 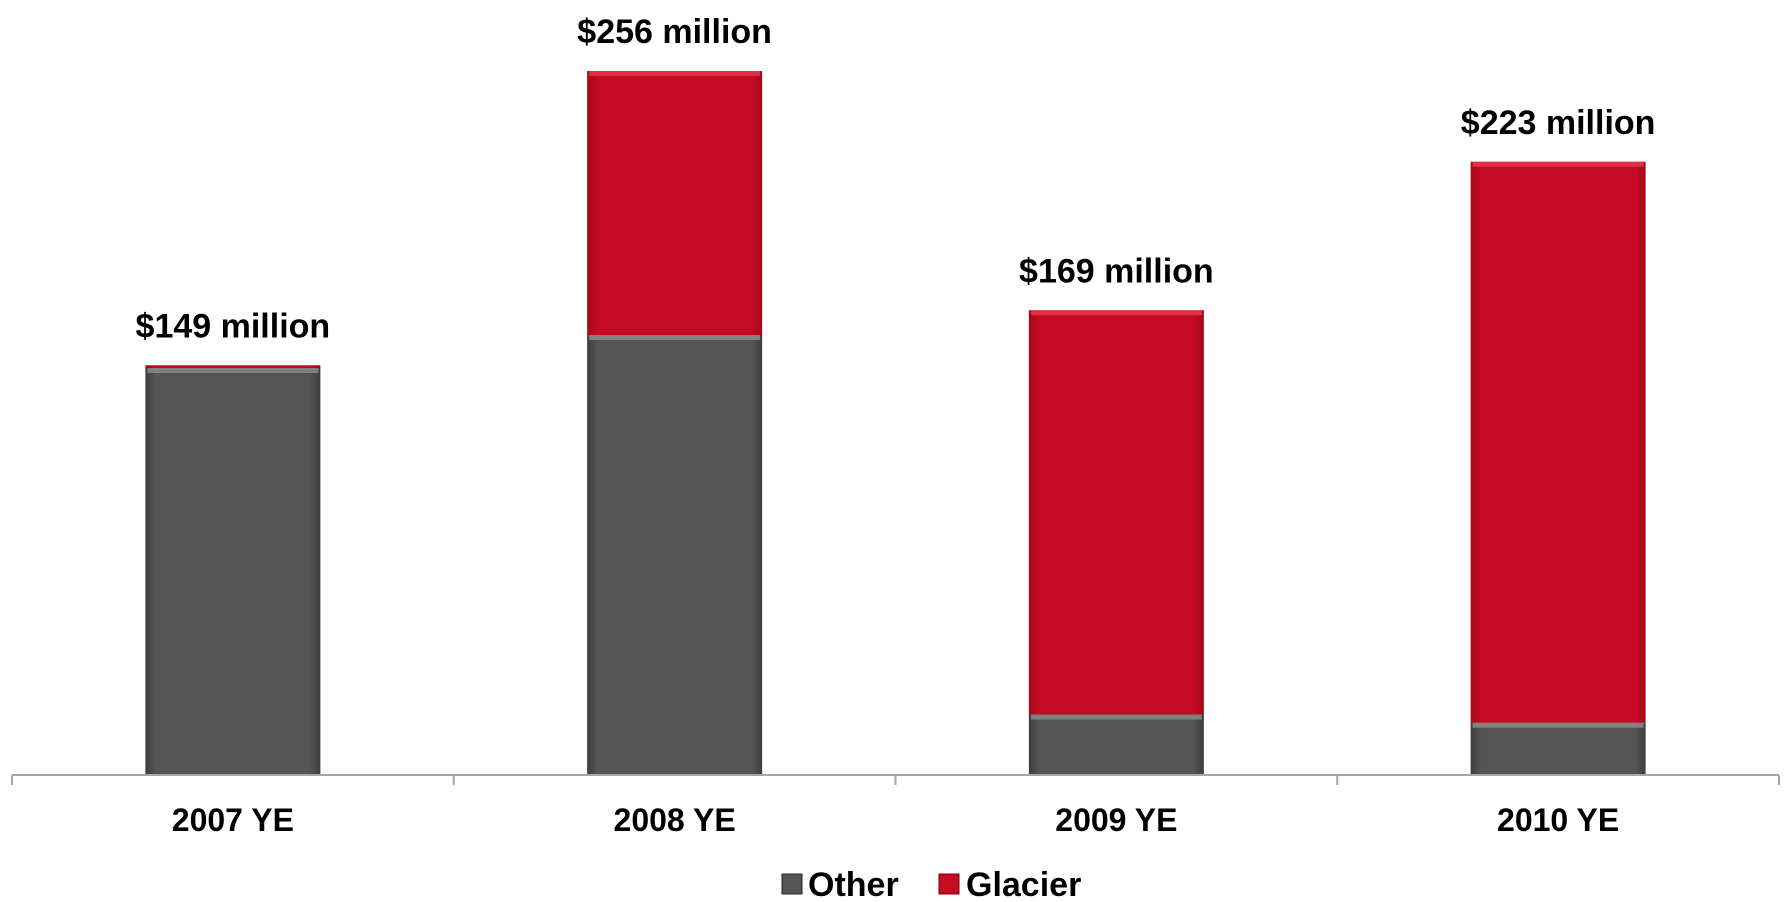 What do you see at coordinates (675, 820) in the screenshot?
I see `category-label: 2008 YE` at bounding box center [675, 820].